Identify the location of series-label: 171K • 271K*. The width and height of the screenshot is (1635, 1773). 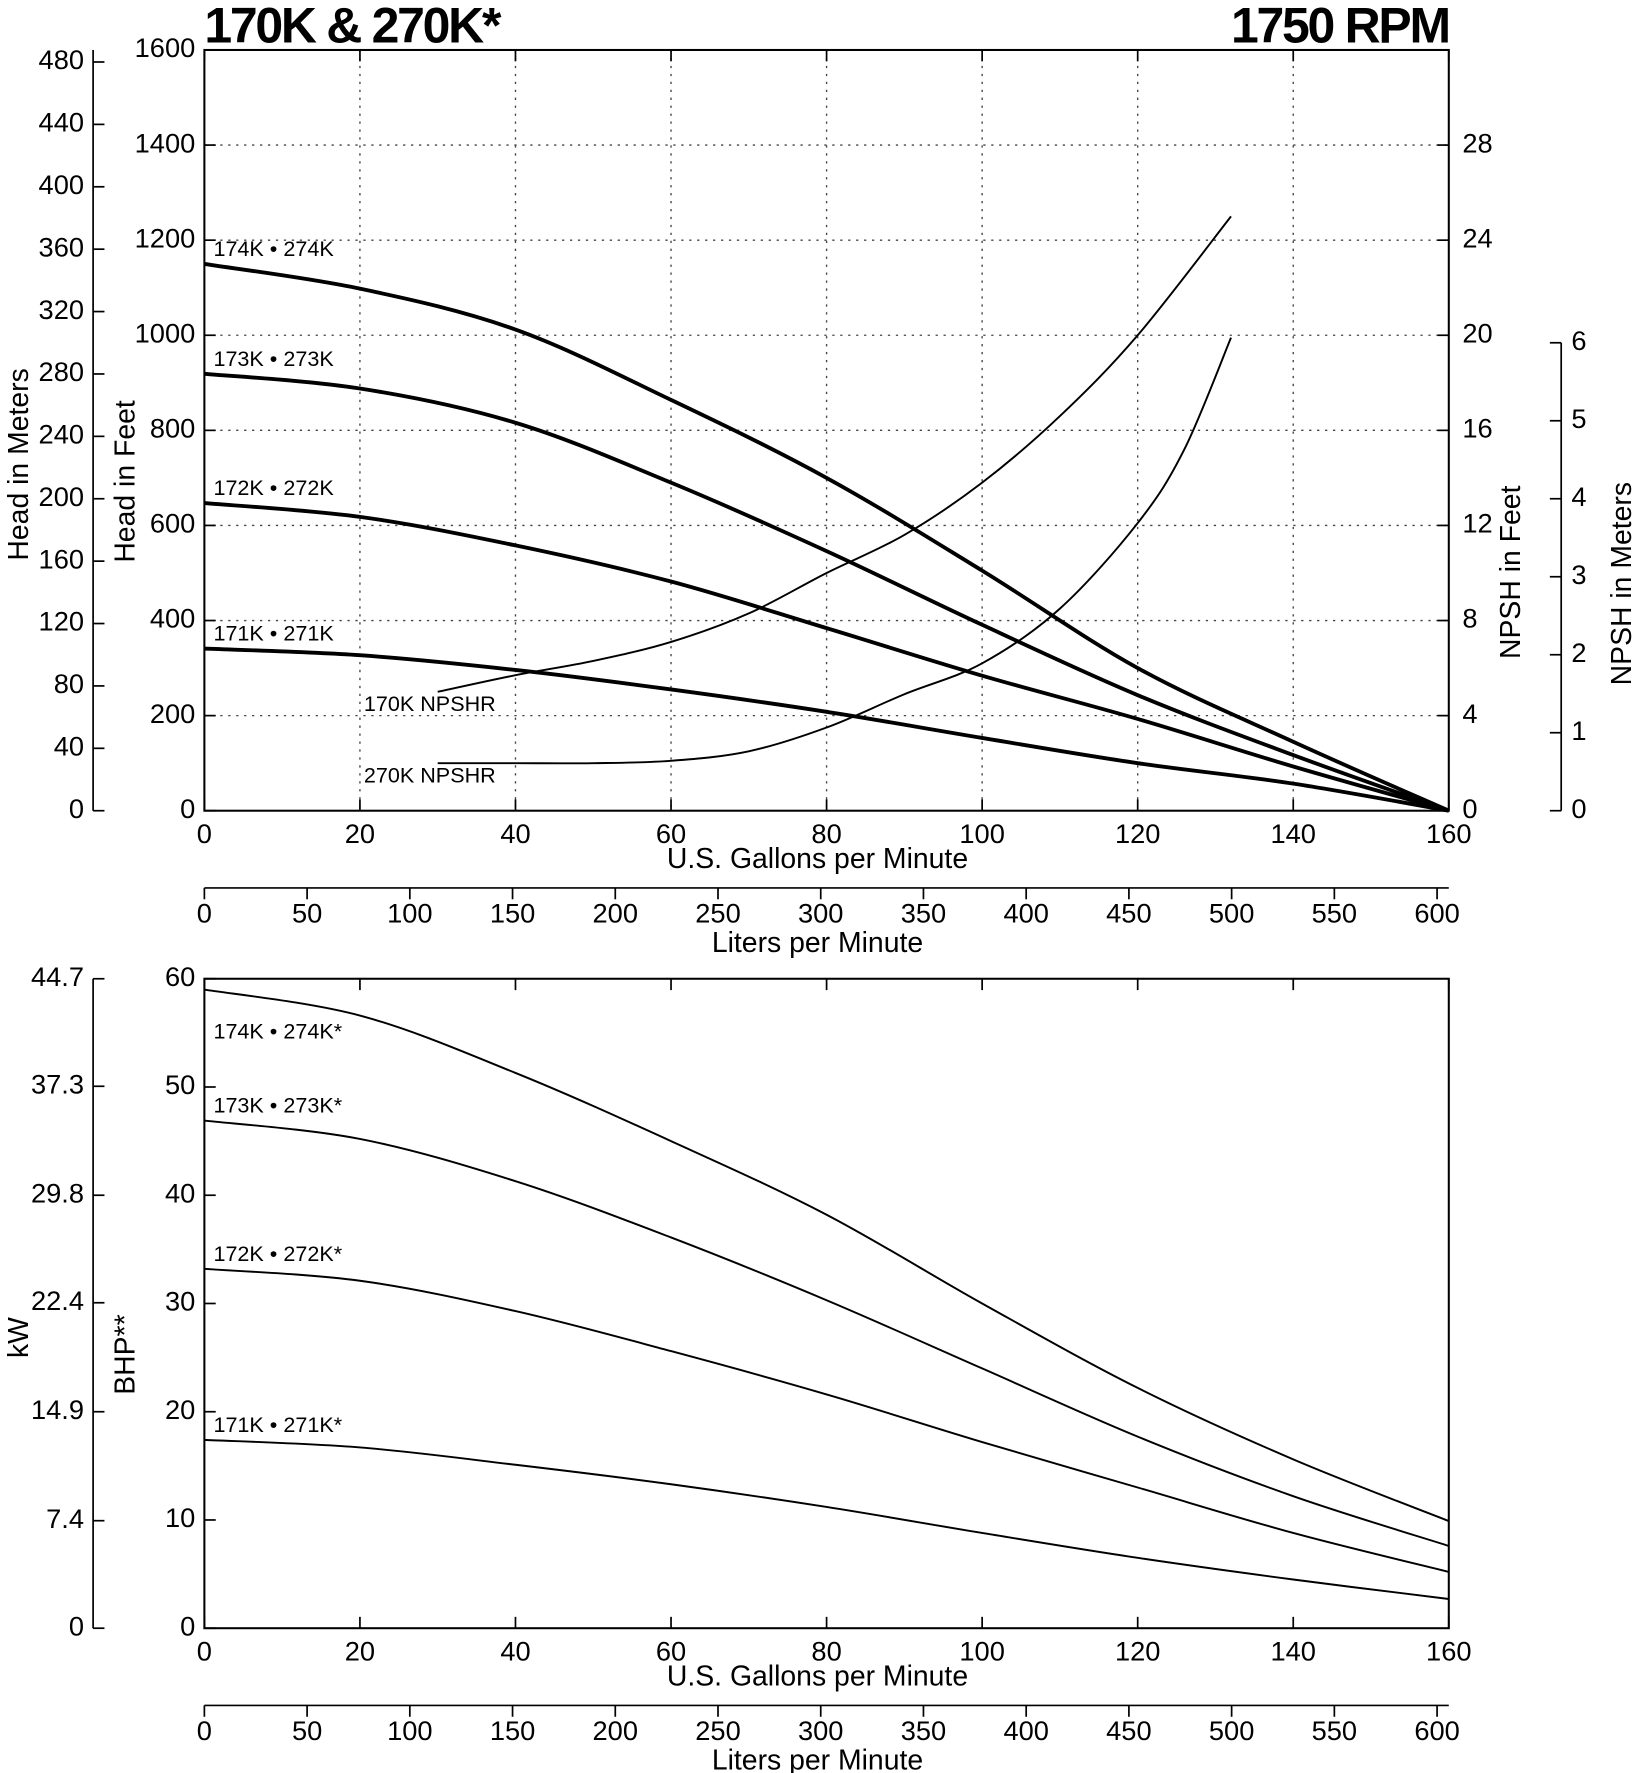
(277, 1424).